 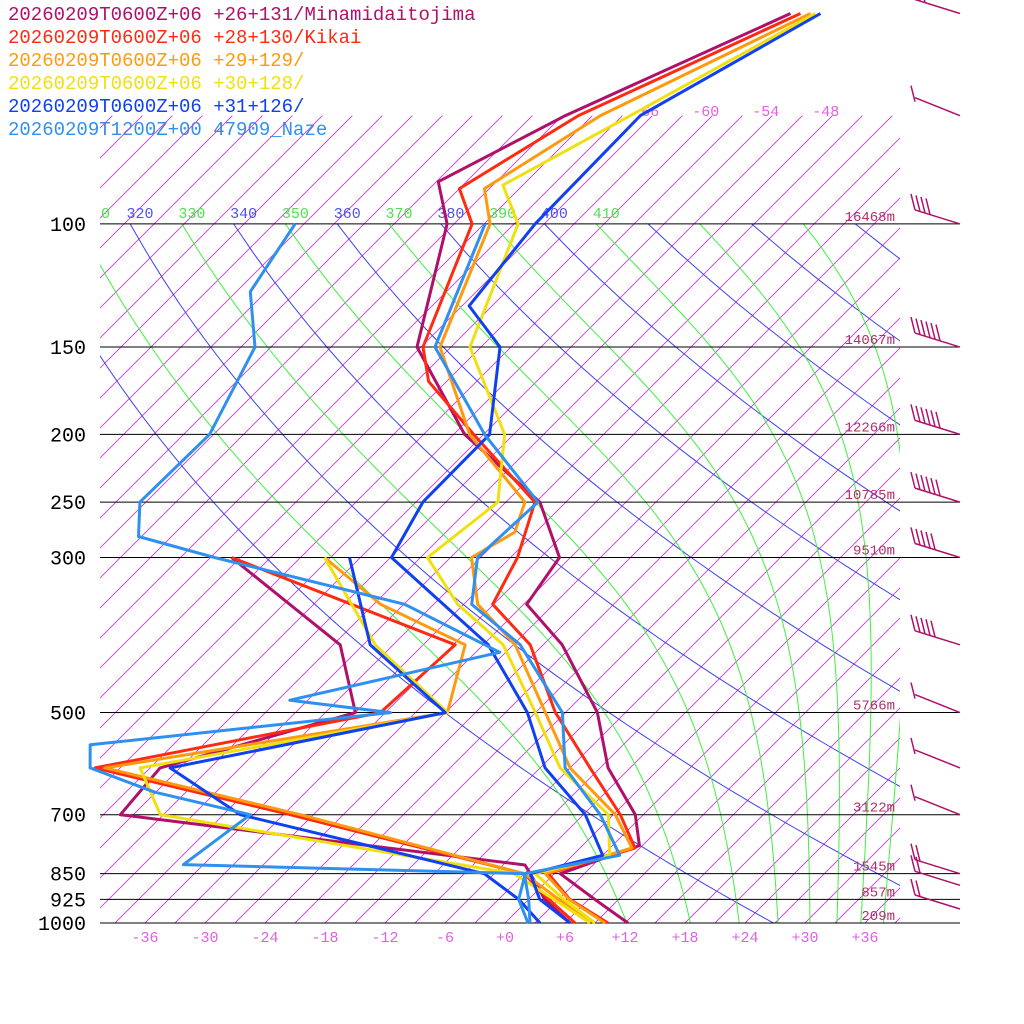 I want to click on height-label: 14067m, so click(x=870, y=341).